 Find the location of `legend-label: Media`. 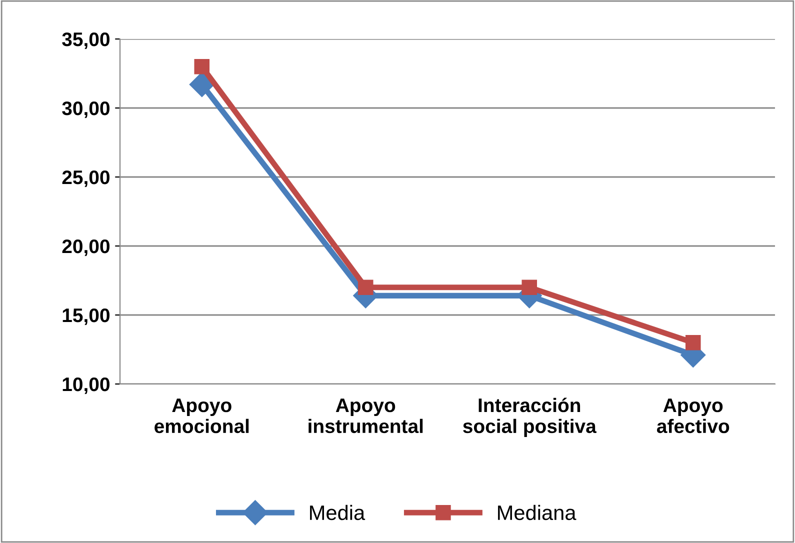

legend-label: Media is located at coordinates (338, 512).